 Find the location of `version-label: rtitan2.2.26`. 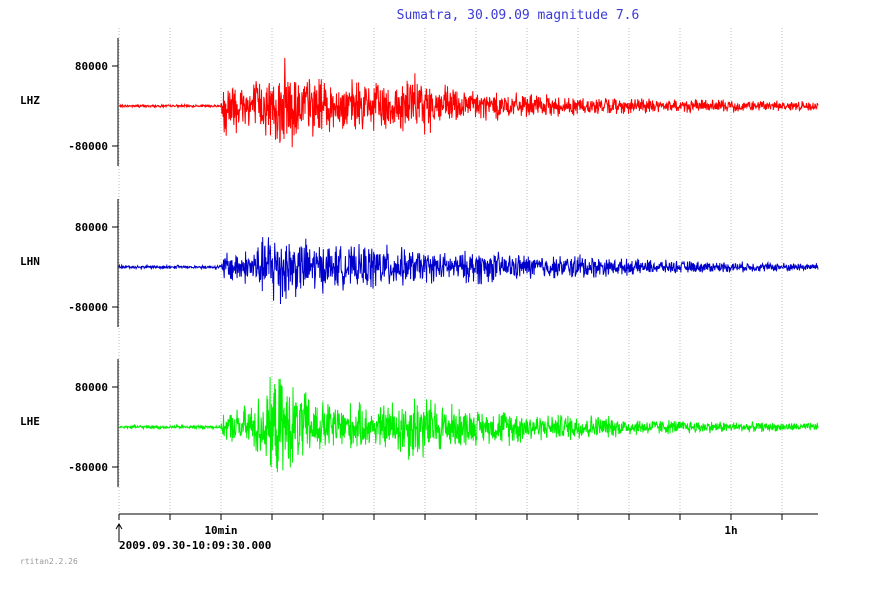

version-label: rtitan2.2.26 is located at coordinates (49, 561).